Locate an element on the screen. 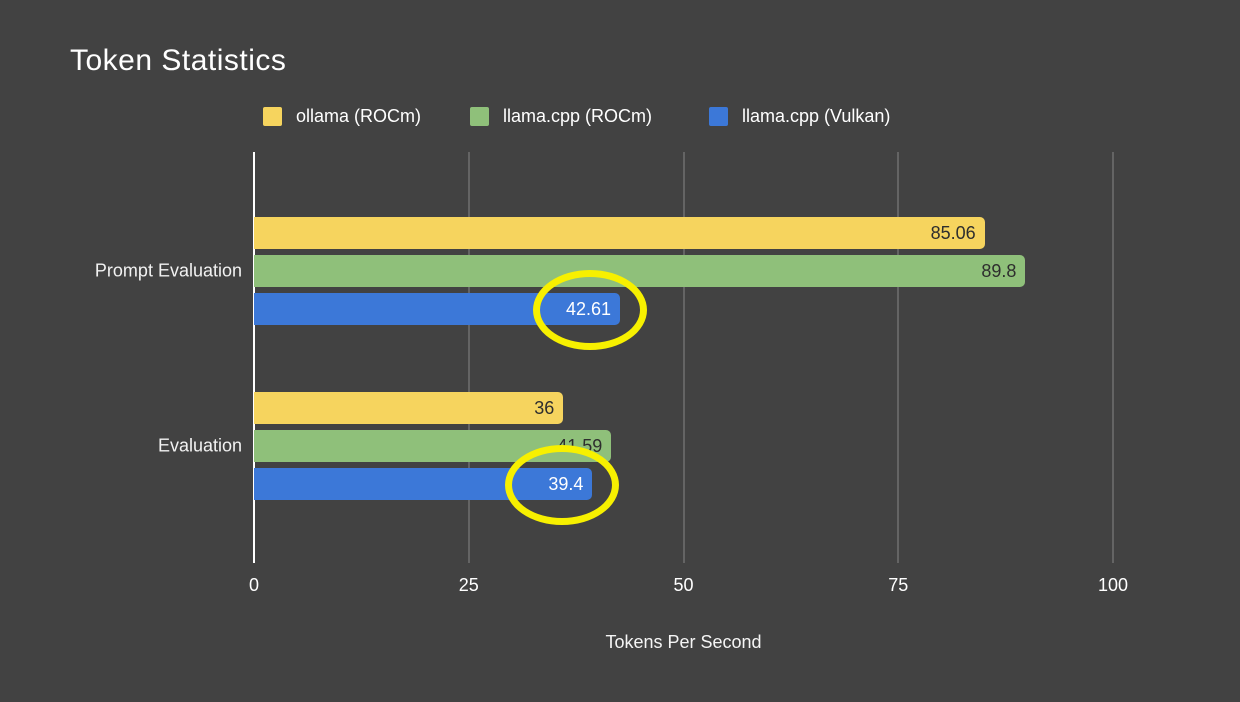 The width and height of the screenshot is (1240, 702). bar-llama-cpp-rocm-prompt-evaluation: 89.8 is located at coordinates (640, 271).